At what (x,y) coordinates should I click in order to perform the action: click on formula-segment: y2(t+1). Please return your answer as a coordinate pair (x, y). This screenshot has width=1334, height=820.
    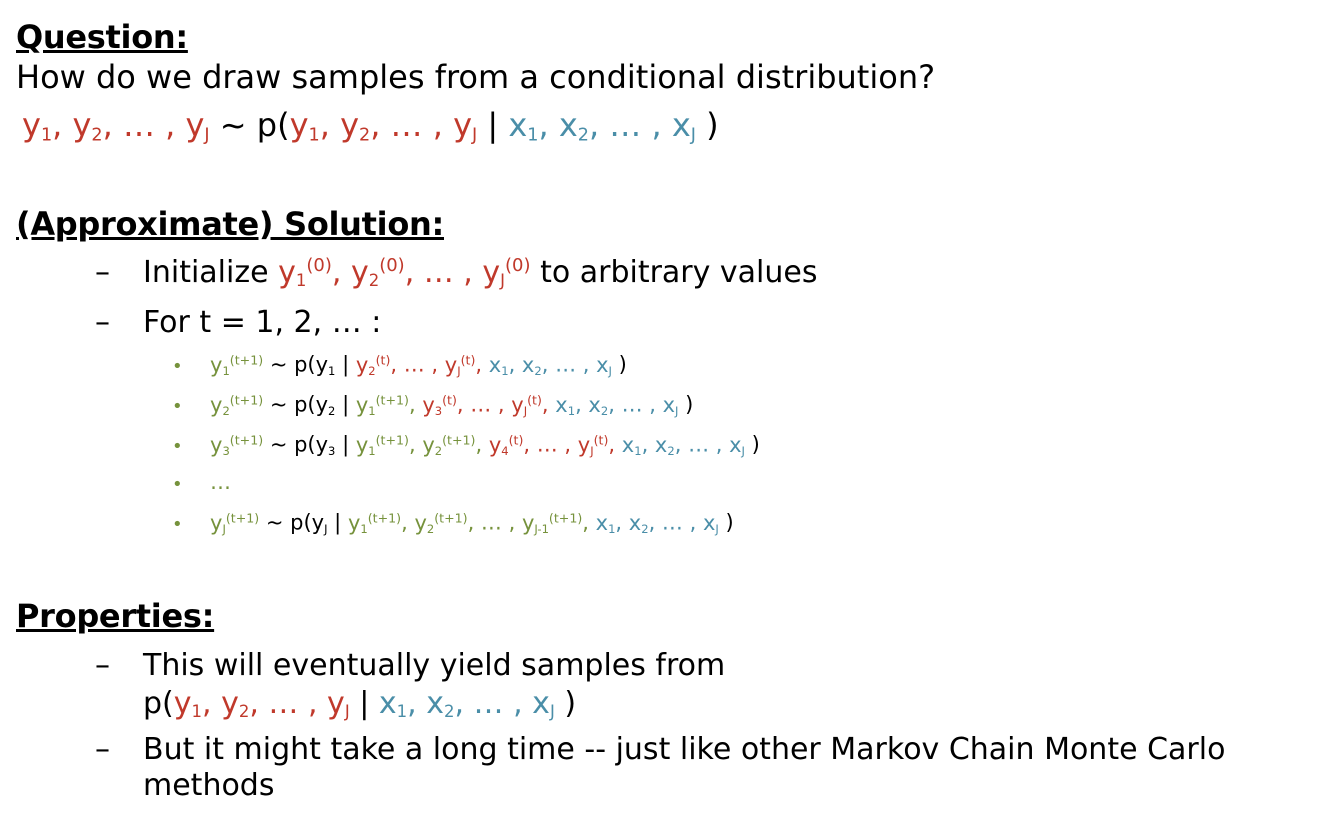
    Looking at the image, I should click on (237, 405).